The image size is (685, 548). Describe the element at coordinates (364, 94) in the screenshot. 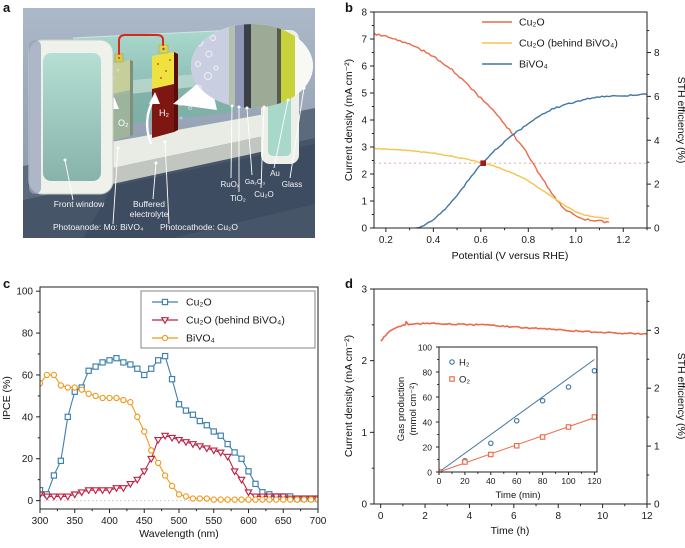

I see `y-tick-label: 5` at that location.